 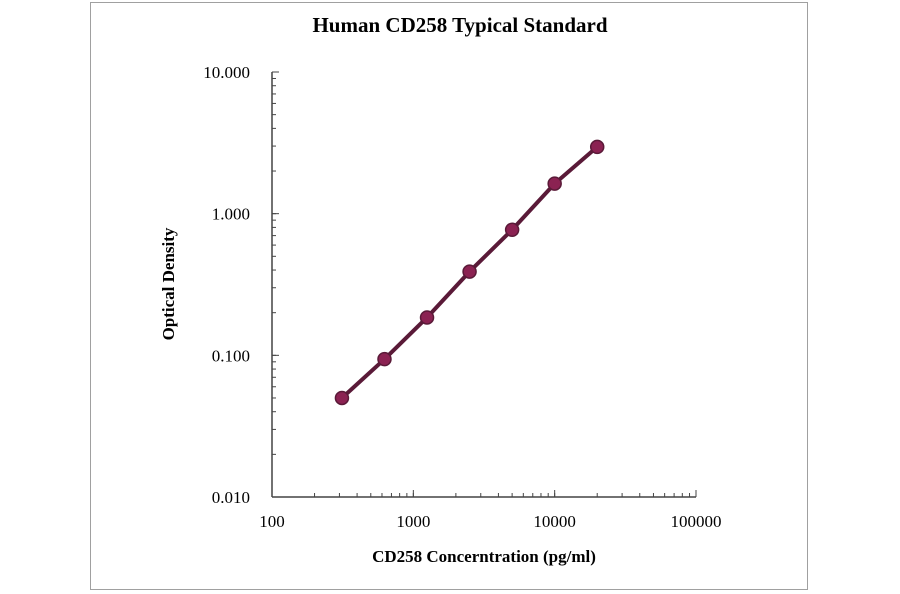 I want to click on chart-title: Human CD258 Typical Standard, so click(x=459, y=25).